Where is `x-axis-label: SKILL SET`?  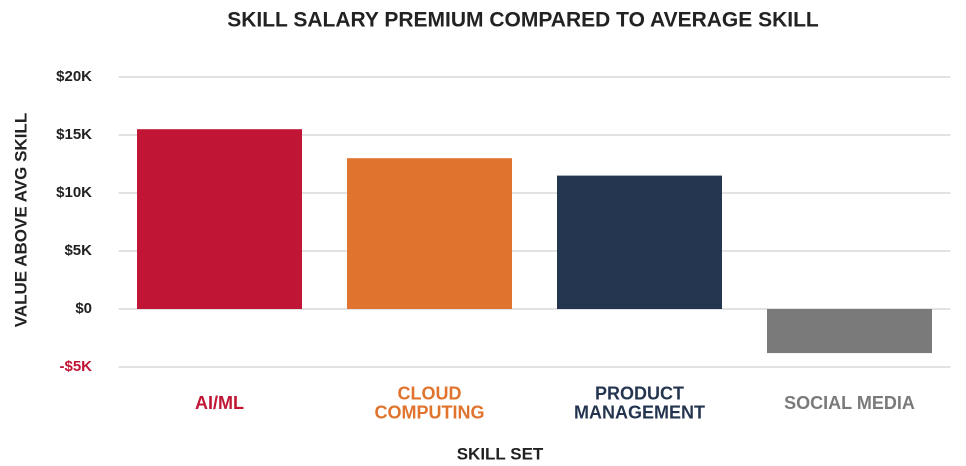
x-axis-label: SKILL SET is located at coordinates (500, 453).